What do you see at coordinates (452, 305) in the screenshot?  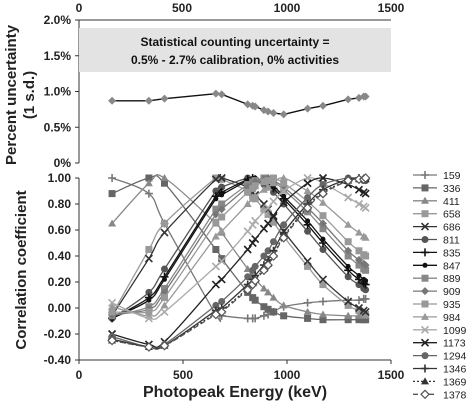 I see `legend-label: 935` at bounding box center [452, 305].